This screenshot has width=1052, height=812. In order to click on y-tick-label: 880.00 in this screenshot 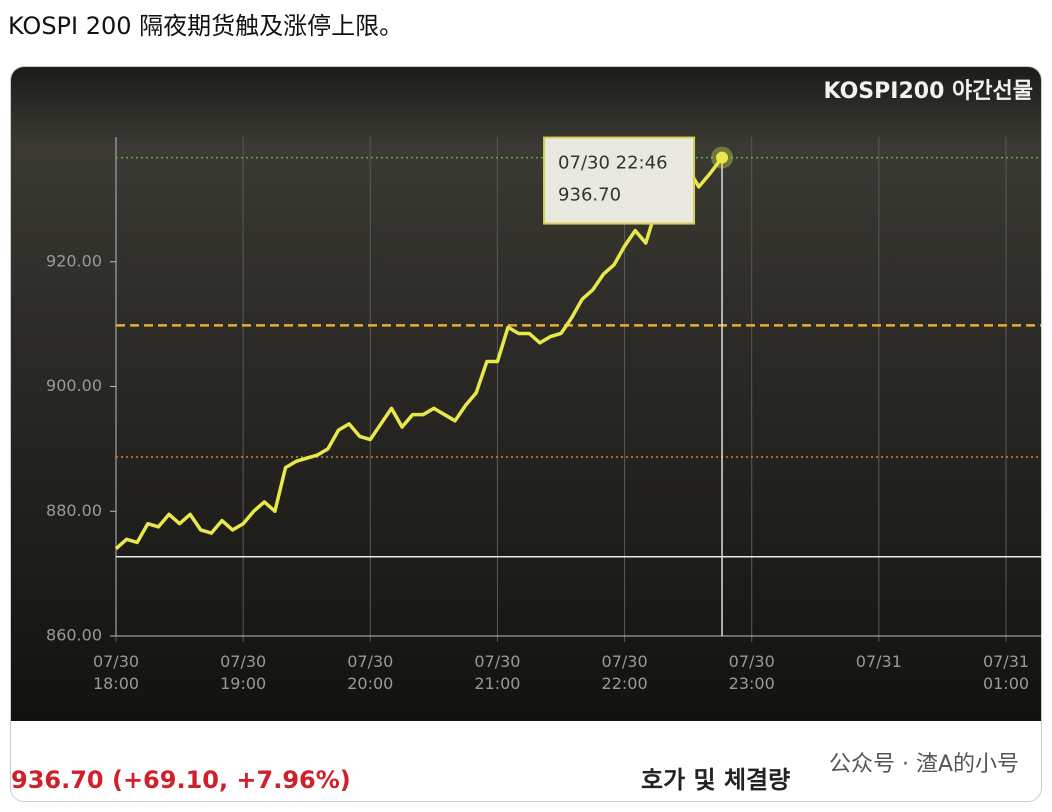, I will do `click(74, 510)`.